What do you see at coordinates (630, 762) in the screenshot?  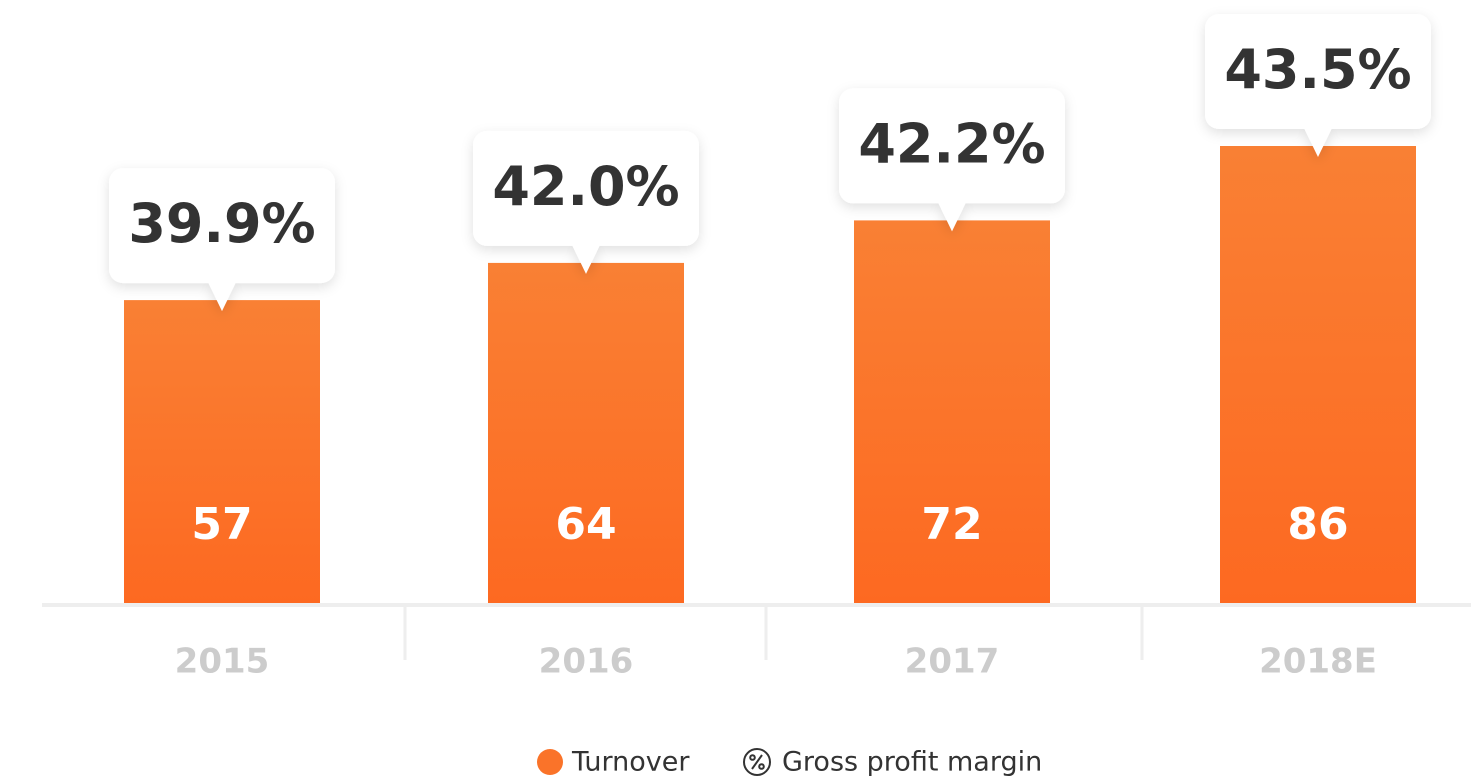 I see `legend-label: Turnover` at bounding box center [630, 762].